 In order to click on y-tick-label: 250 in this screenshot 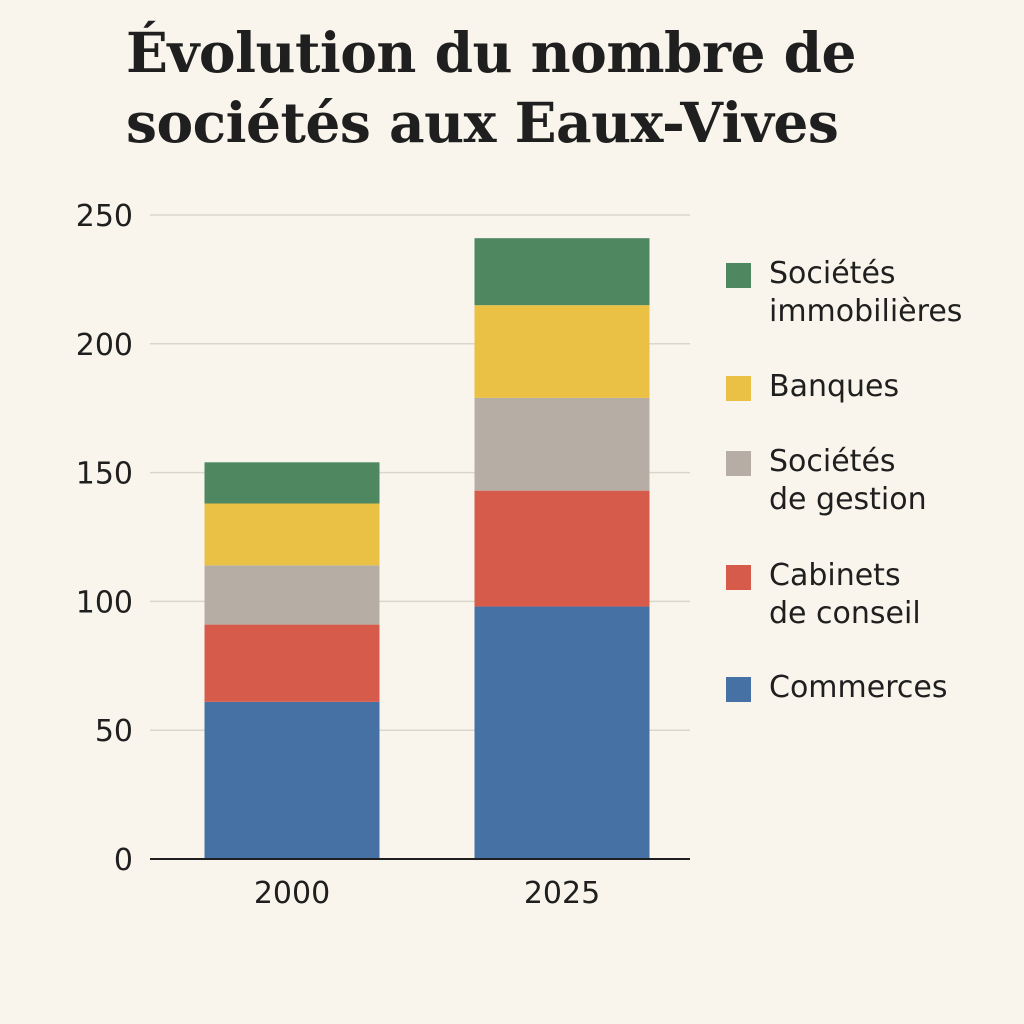, I will do `click(104, 216)`.